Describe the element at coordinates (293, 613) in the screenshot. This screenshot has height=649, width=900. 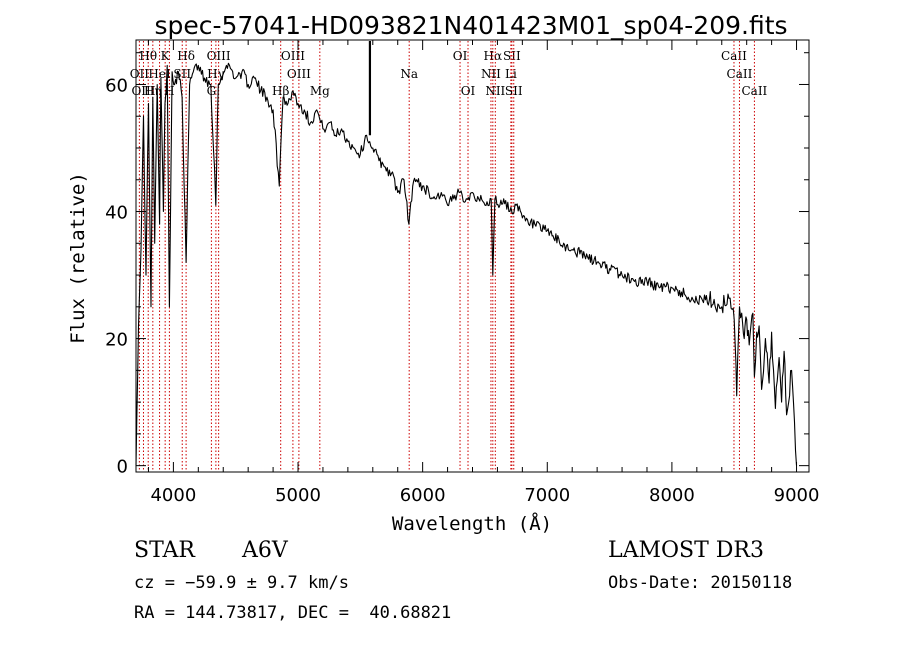
I see `ra-dec-coordinates: RA = 144.73817, DEC = 40.68821` at that location.